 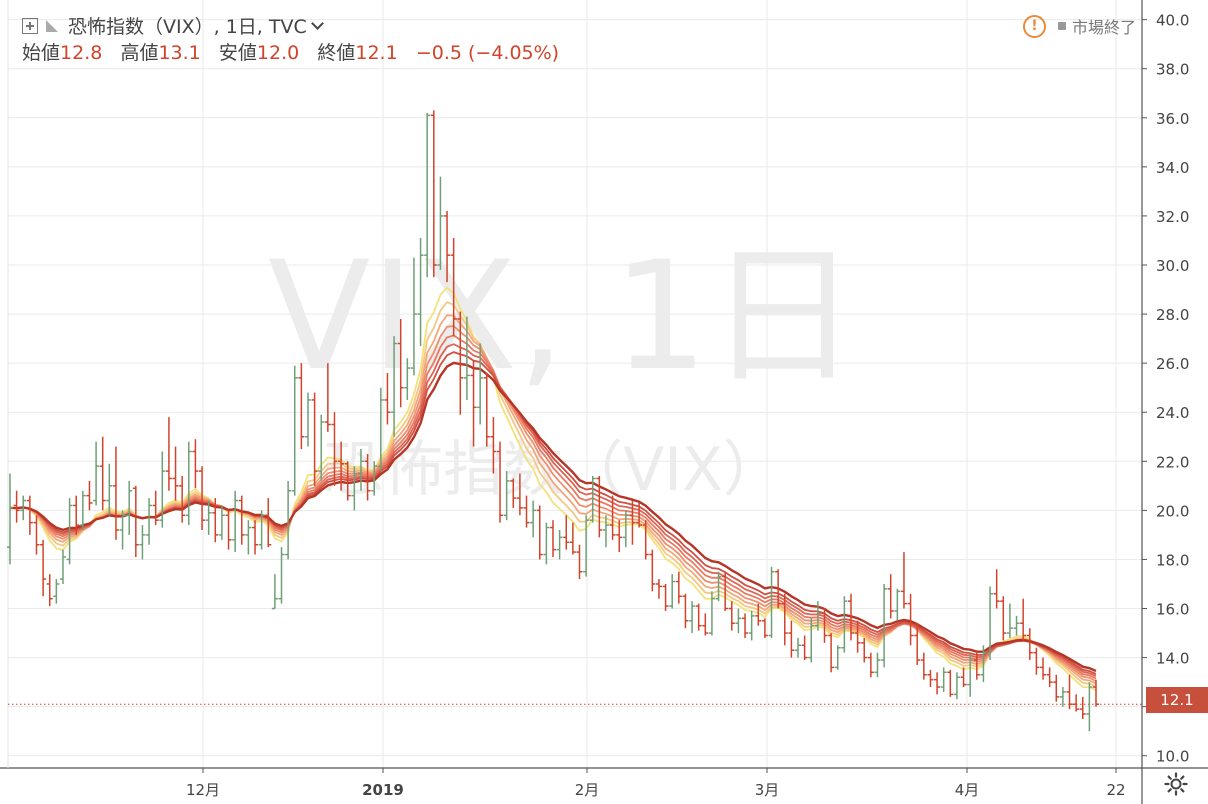 What do you see at coordinates (52, 26) in the screenshot?
I see `symbol-flag-icon` at bounding box center [52, 26].